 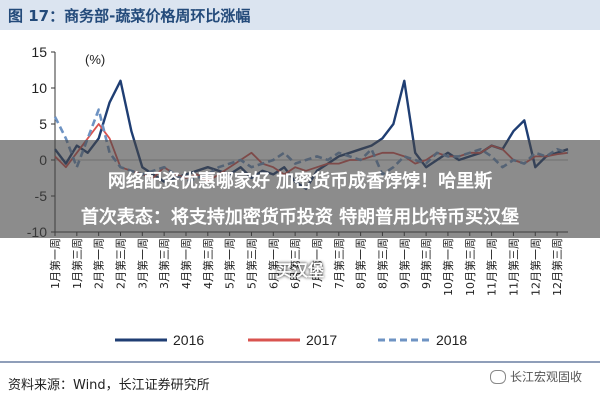 What do you see at coordinates (317, 263) in the screenshot?
I see `x-tick-label: 7月第一周` at bounding box center [317, 263].